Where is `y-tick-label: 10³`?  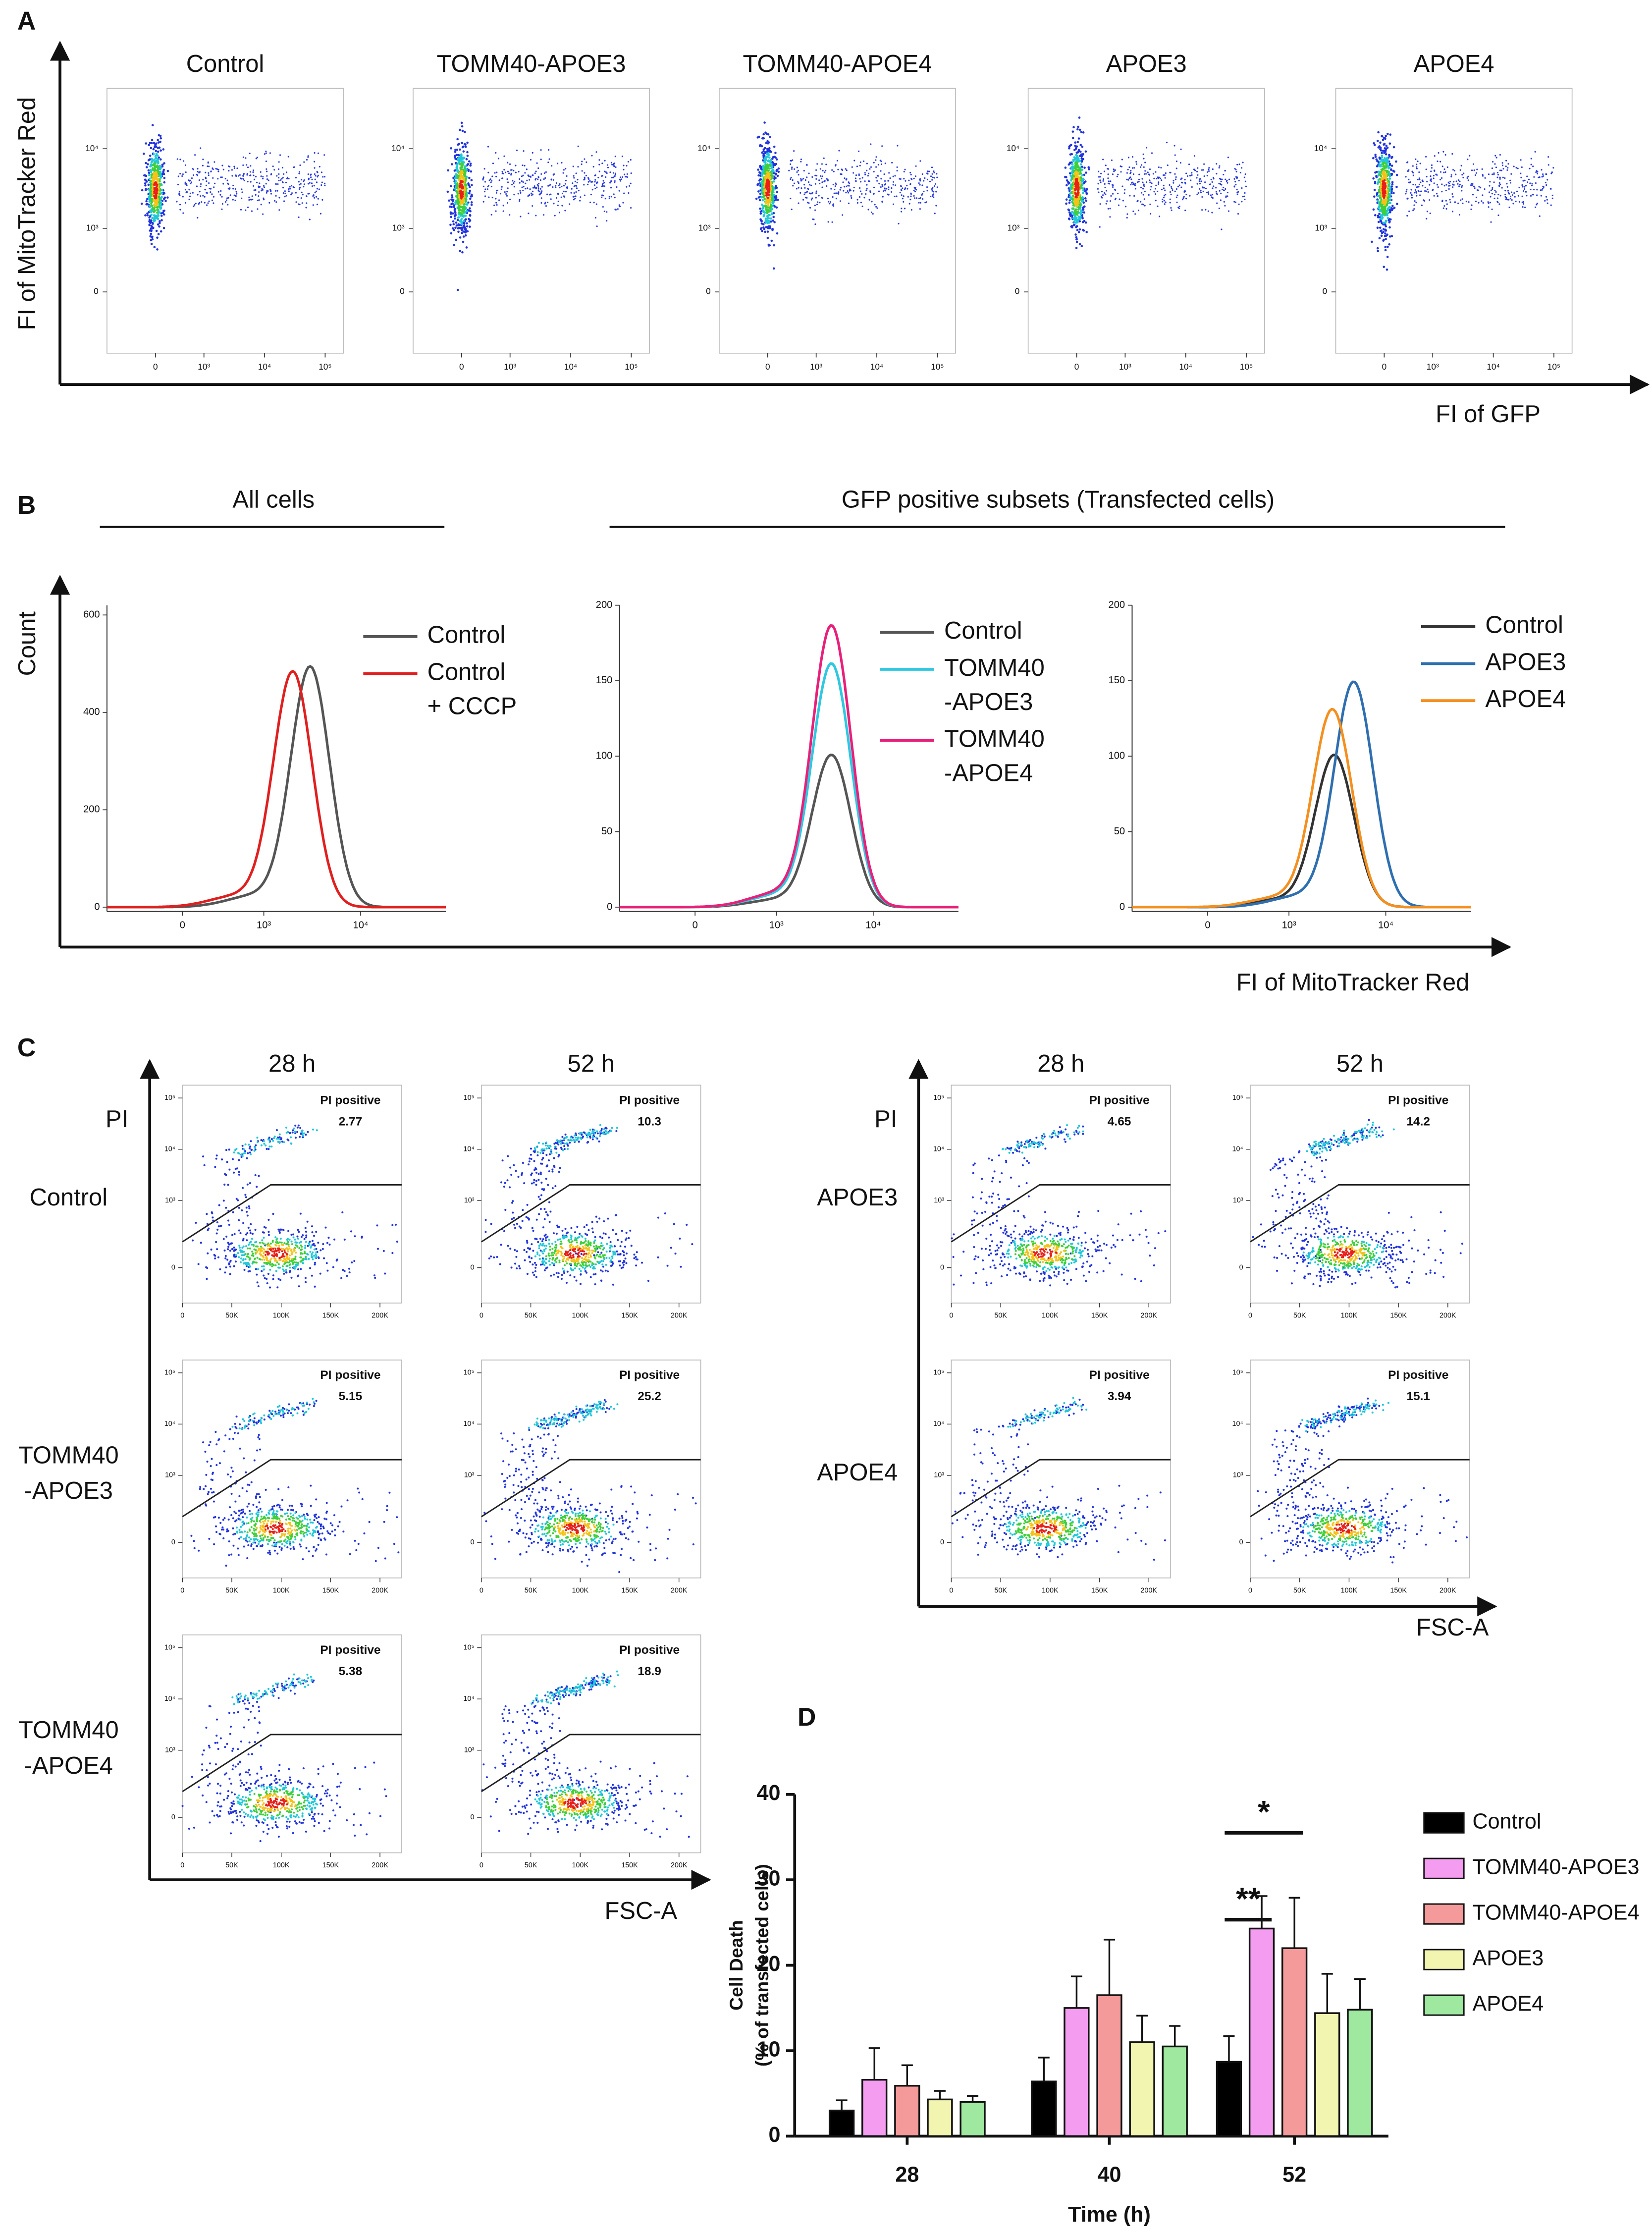 y-tick-label: 10³ is located at coordinates (1321, 227).